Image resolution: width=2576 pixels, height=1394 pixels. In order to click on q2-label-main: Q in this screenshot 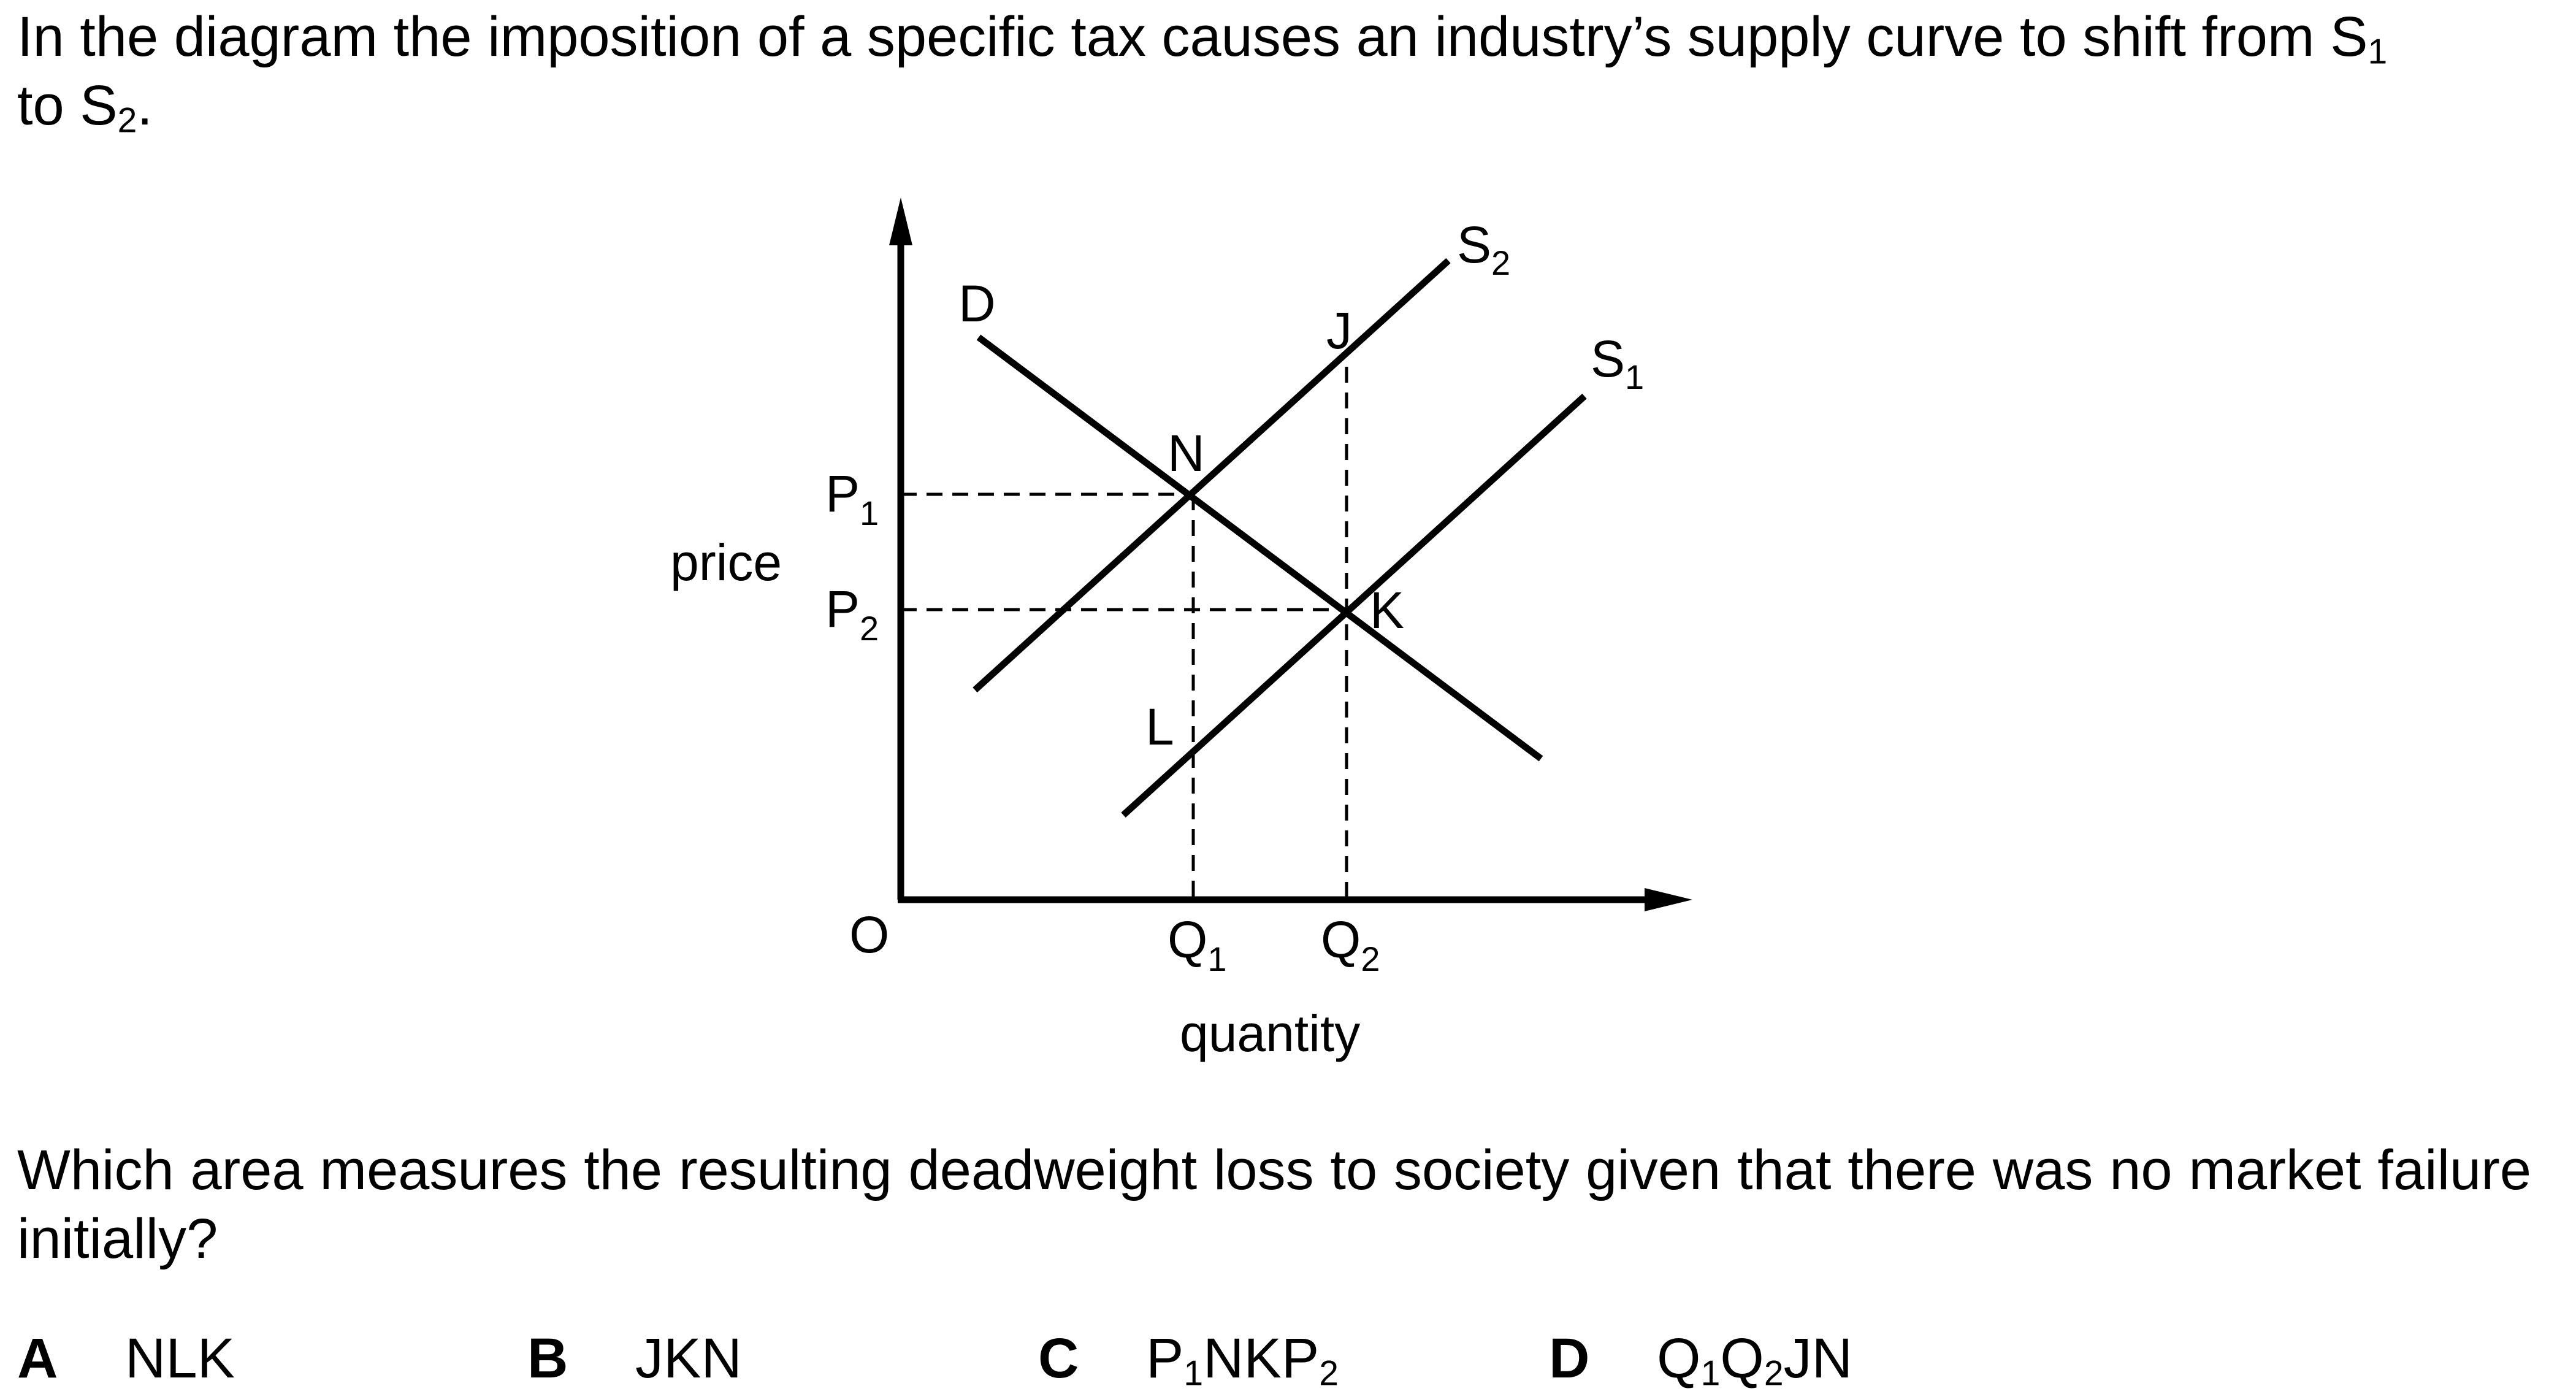, I will do `click(1341, 939)`.